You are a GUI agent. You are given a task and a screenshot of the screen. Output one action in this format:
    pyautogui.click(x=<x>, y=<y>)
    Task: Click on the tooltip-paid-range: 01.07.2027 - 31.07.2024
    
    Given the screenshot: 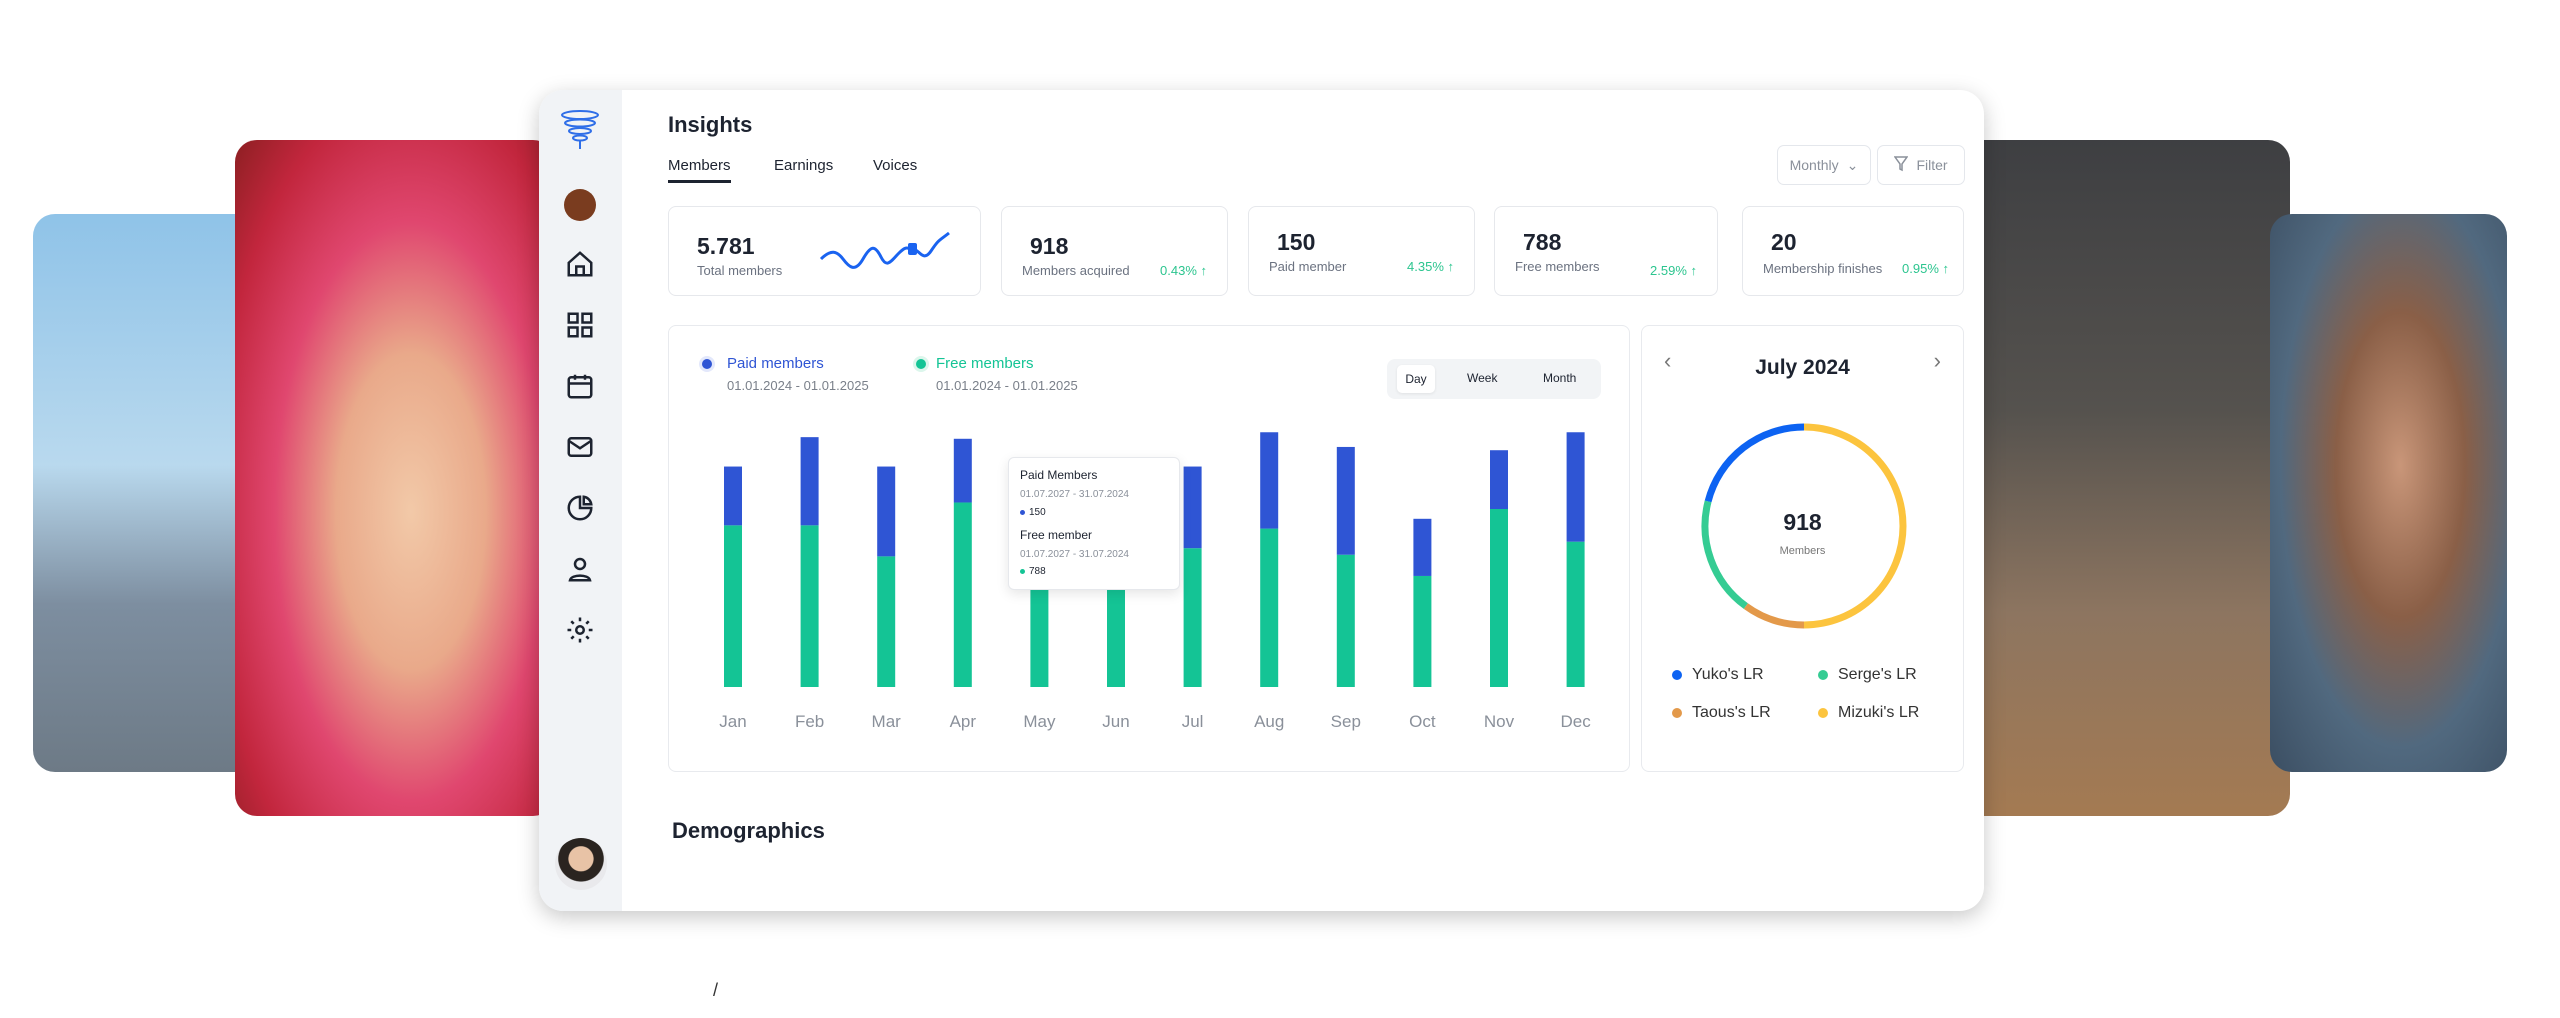 What is the action you would take?
    pyautogui.click(x=1074, y=494)
    